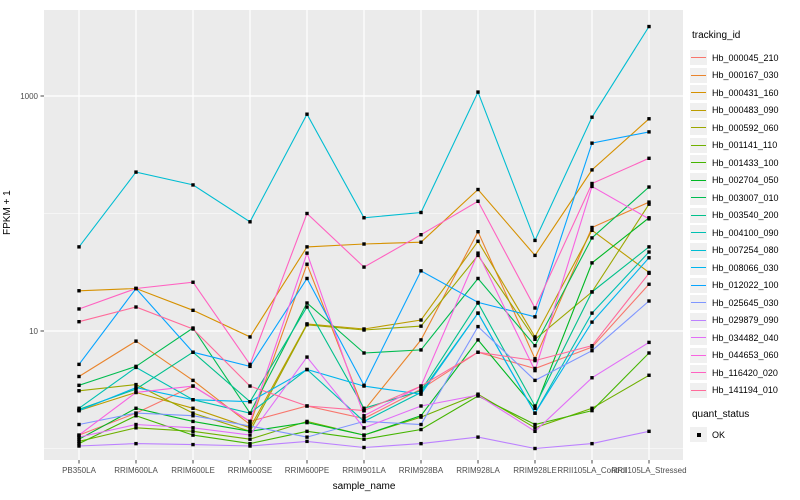  What do you see at coordinates (745, 355) in the screenshot?
I see `legend-item-label: Hb_044653_060` at bounding box center [745, 355].